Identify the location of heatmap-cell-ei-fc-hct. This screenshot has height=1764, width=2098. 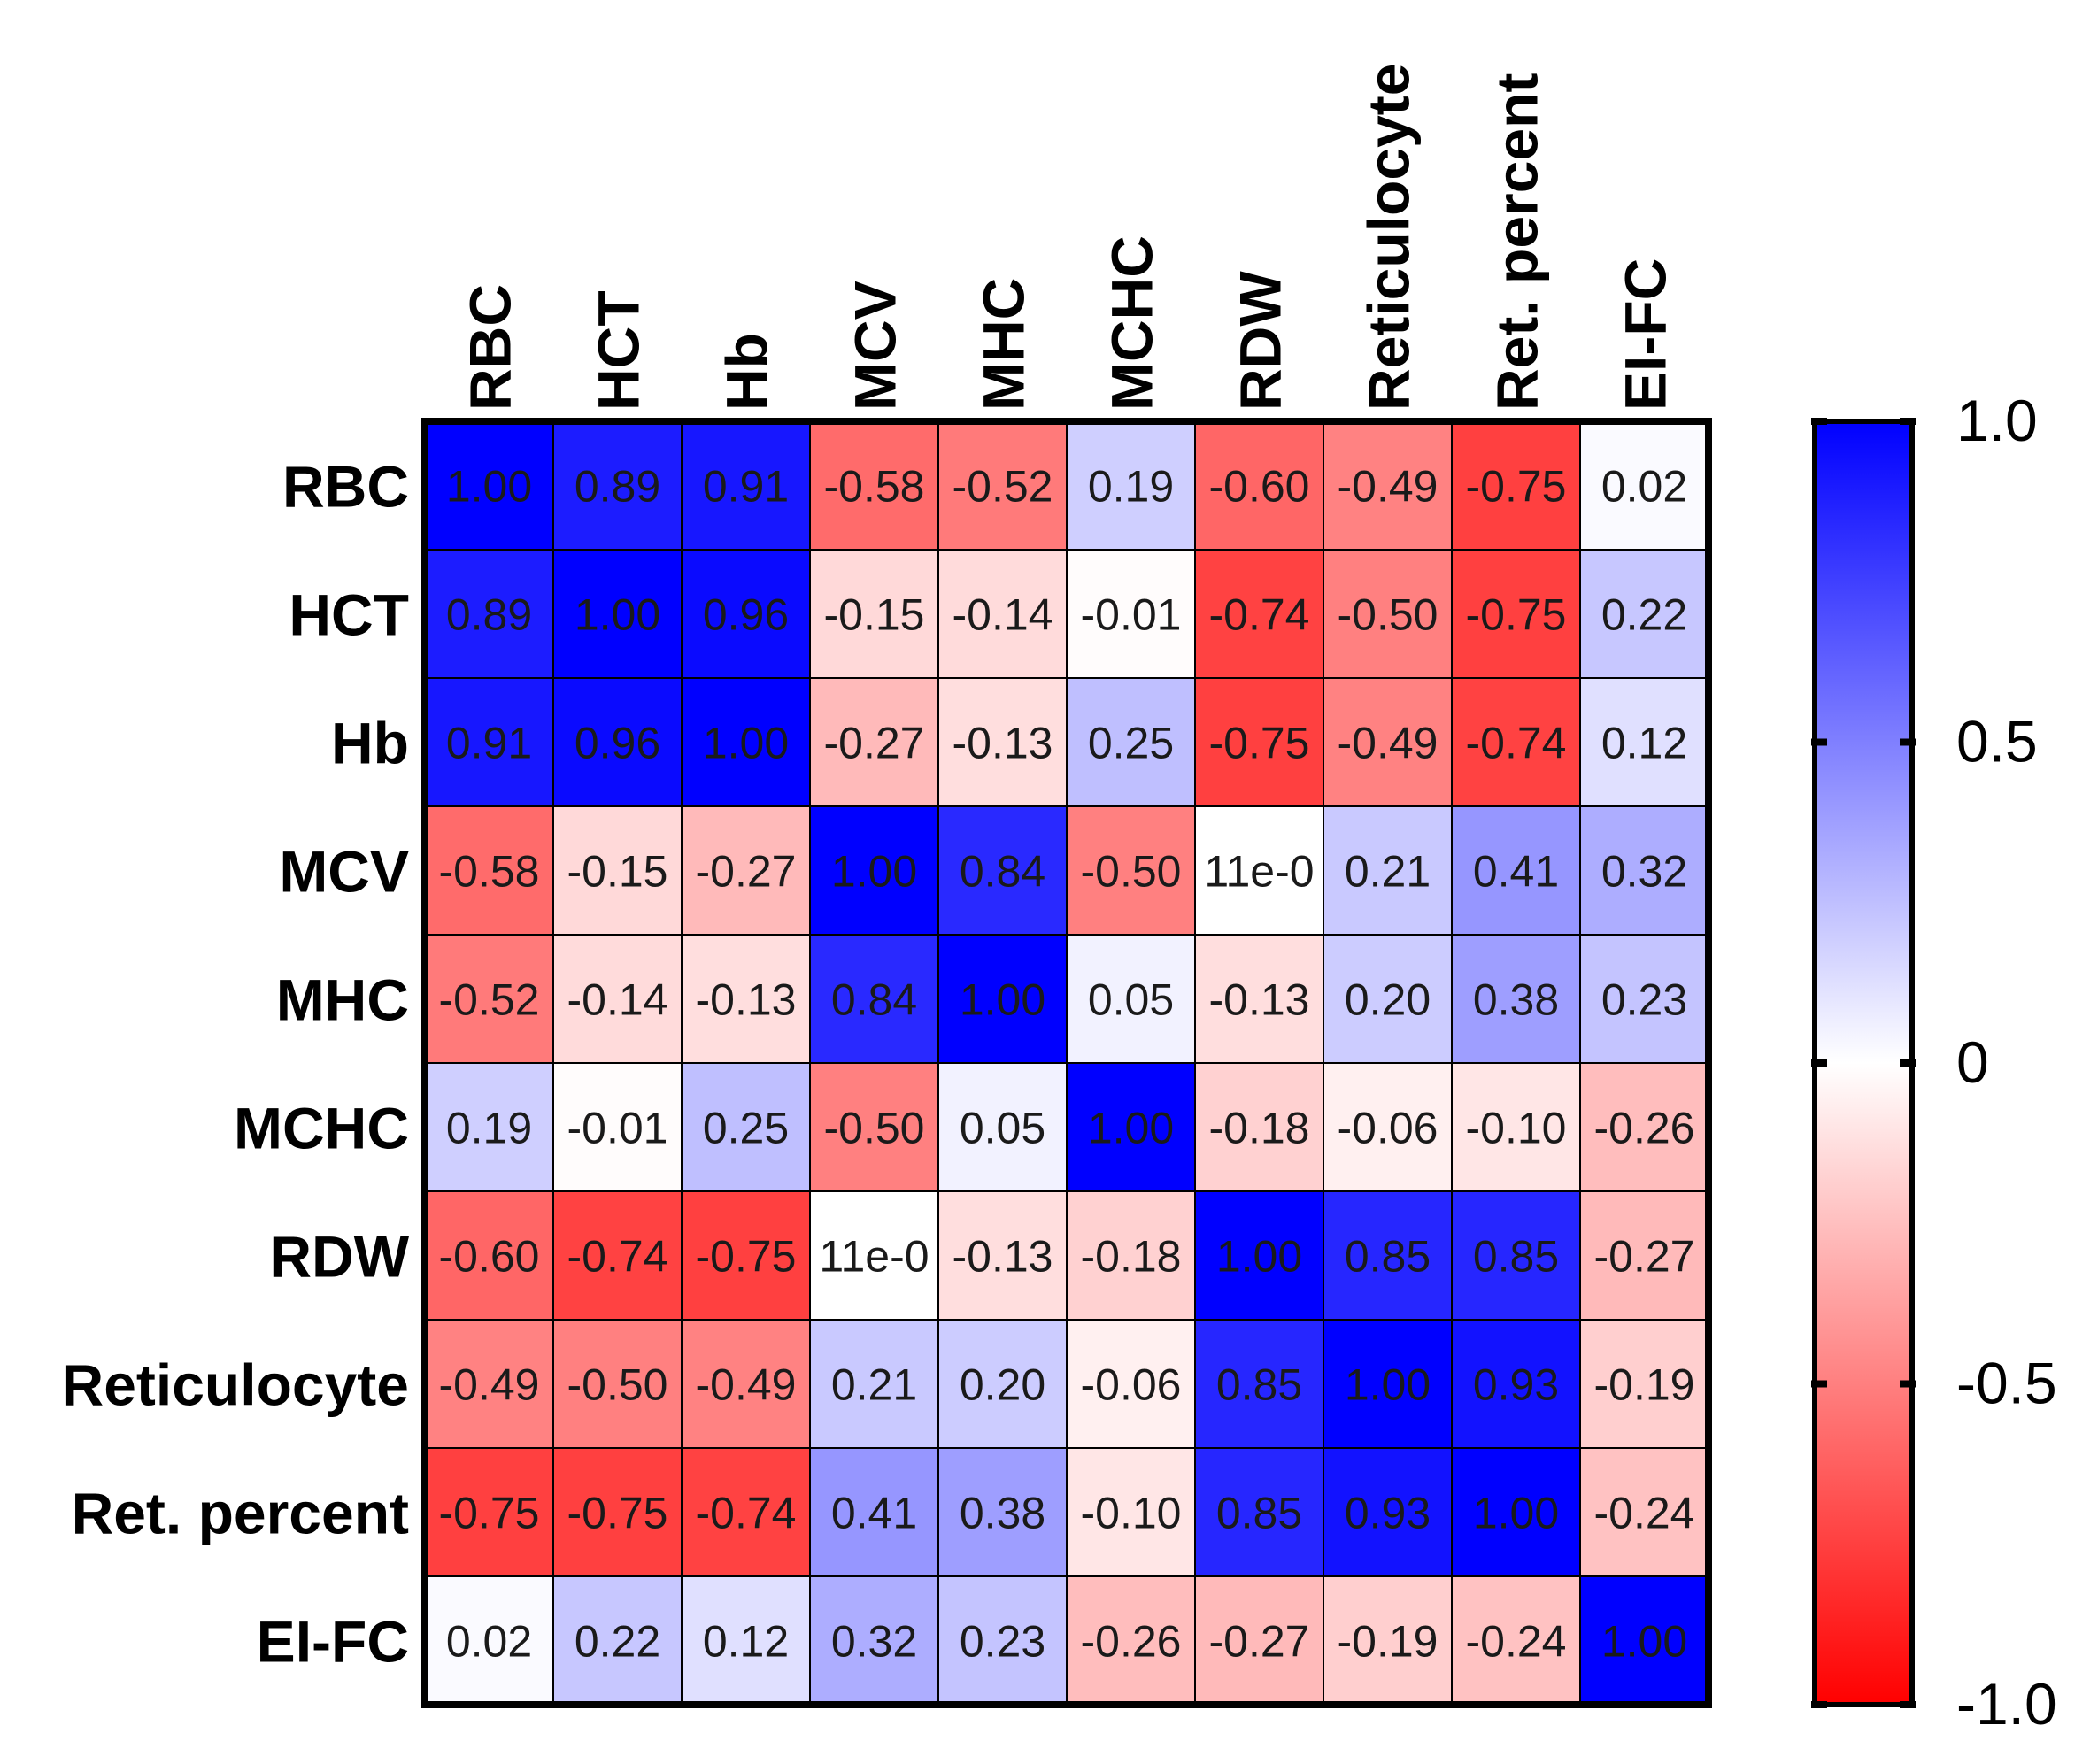
(617, 1640).